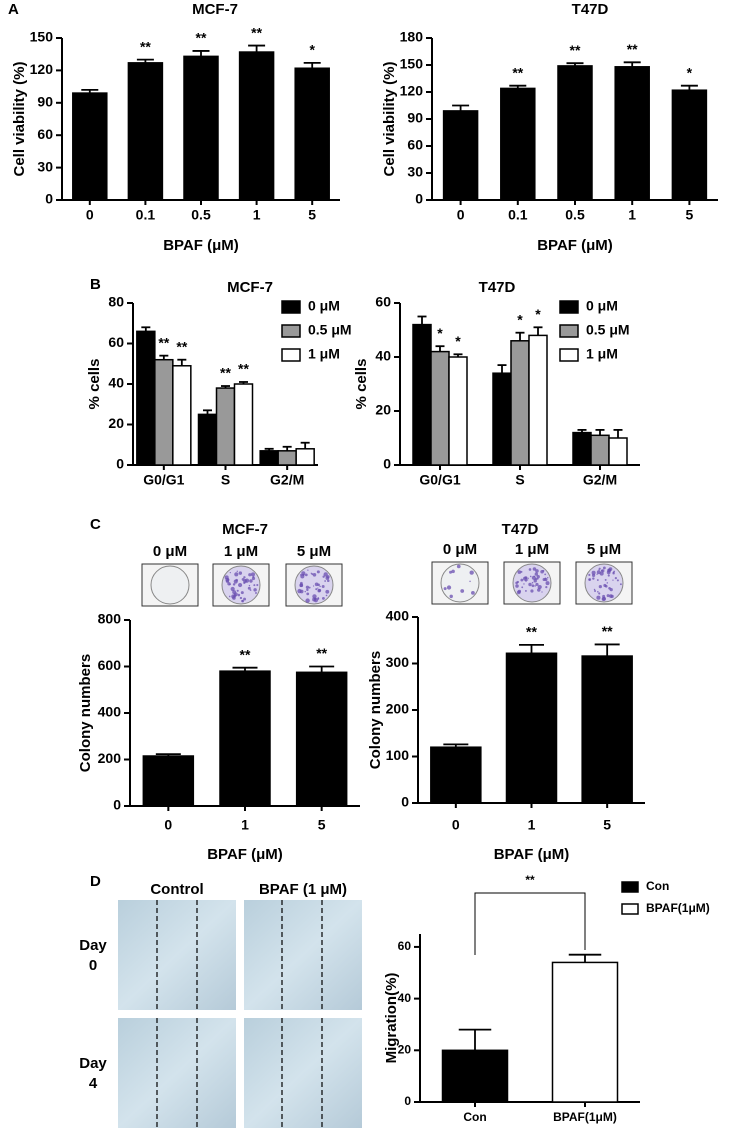 The height and width of the screenshot is (1130, 730). What do you see at coordinates (361, 384) in the screenshot?
I see `y-axis-label: % cells` at bounding box center [361, 384].